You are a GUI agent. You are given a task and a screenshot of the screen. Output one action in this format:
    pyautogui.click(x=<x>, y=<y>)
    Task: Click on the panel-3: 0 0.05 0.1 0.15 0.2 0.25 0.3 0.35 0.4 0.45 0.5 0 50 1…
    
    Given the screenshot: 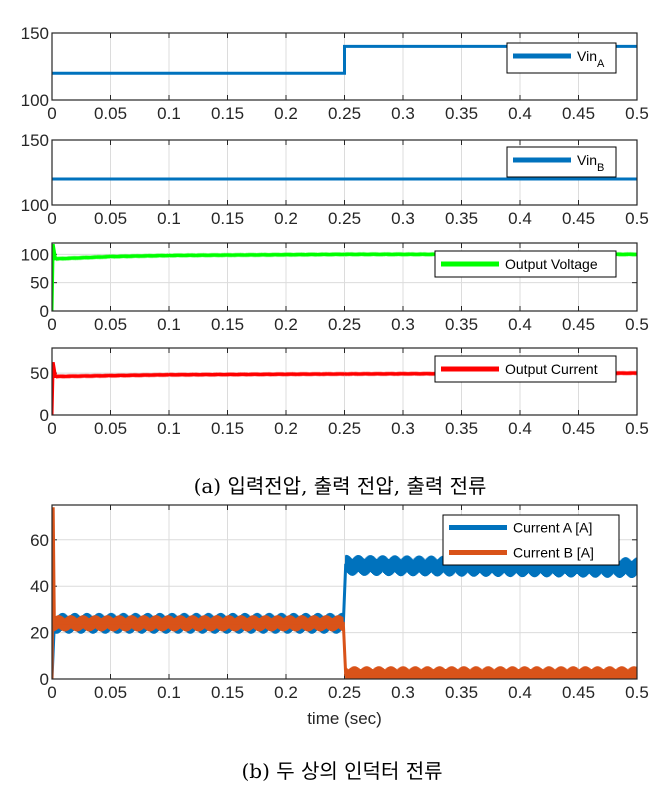 What is the action you would take?
    pyautogui.click(x=335, y=288)
    